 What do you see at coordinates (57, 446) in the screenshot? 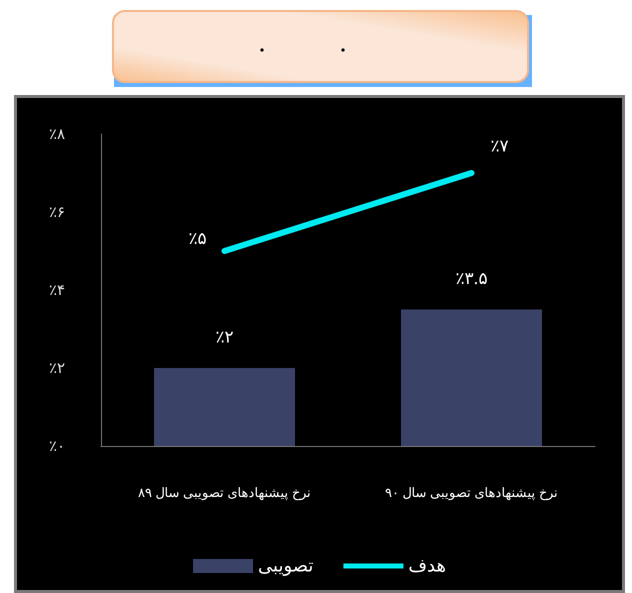
I see `y-tick-label: ٪۰` at bounding box center [57, 446].